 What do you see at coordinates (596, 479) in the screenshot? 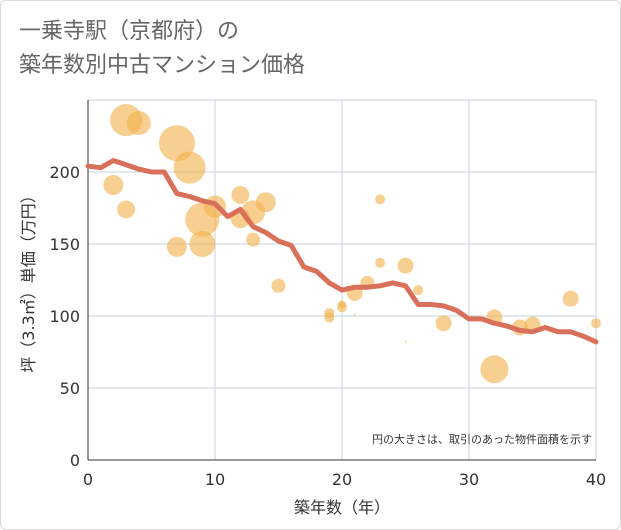
I see `x-tick-label: 40` at bounding box center [596, 479].